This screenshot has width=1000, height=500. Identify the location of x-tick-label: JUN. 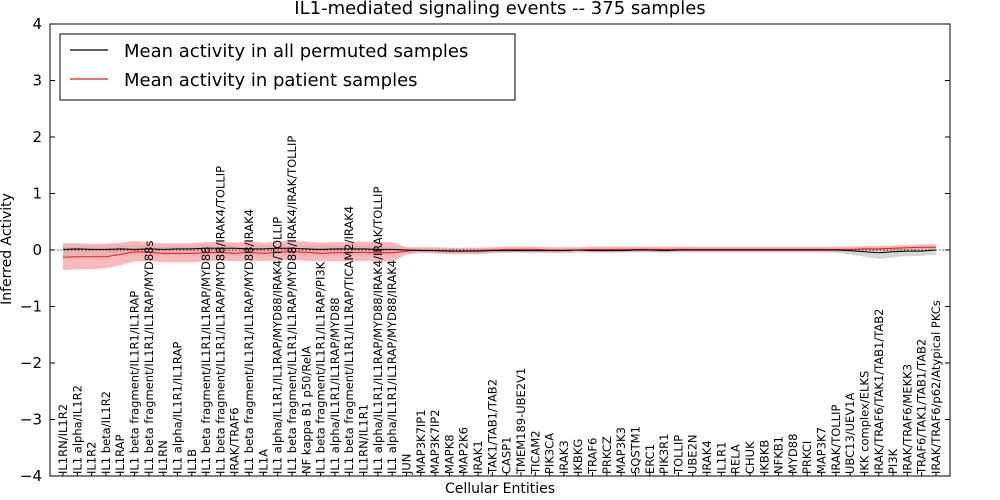
(407, 464).